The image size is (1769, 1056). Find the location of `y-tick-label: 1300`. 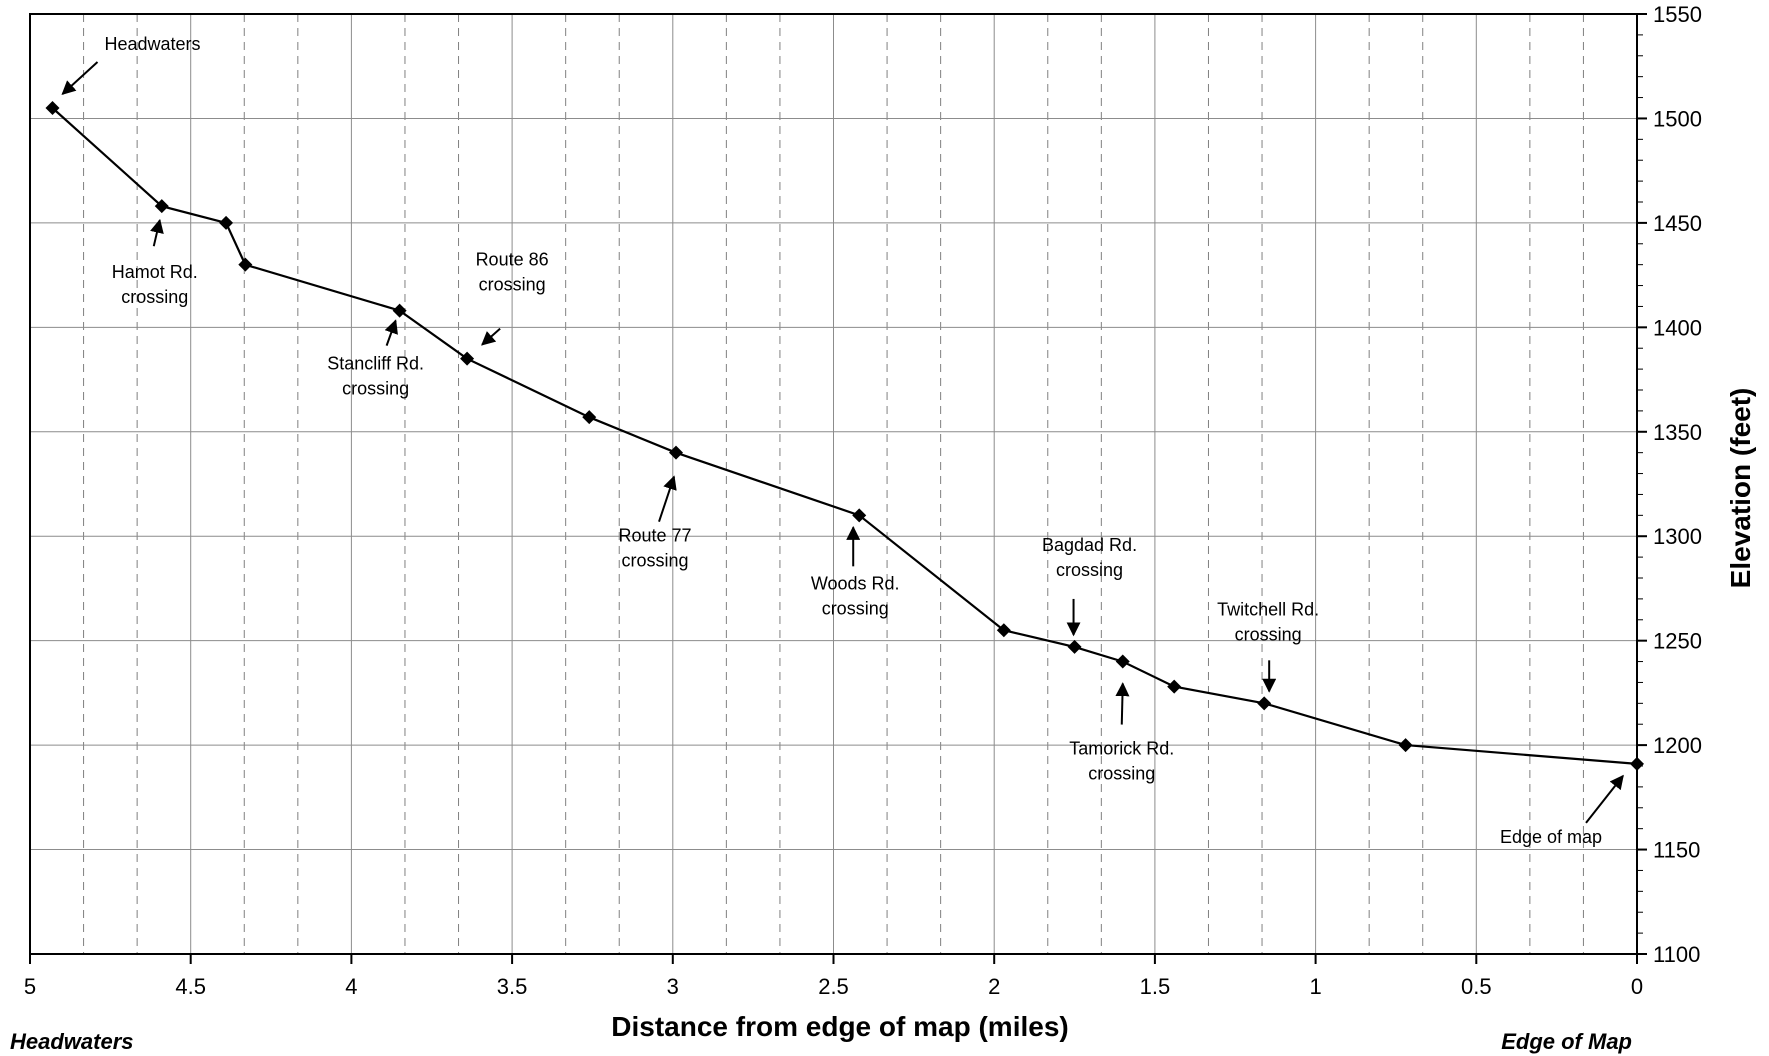

y-tick-label: 1300 is located at coordinates (1677, 536).